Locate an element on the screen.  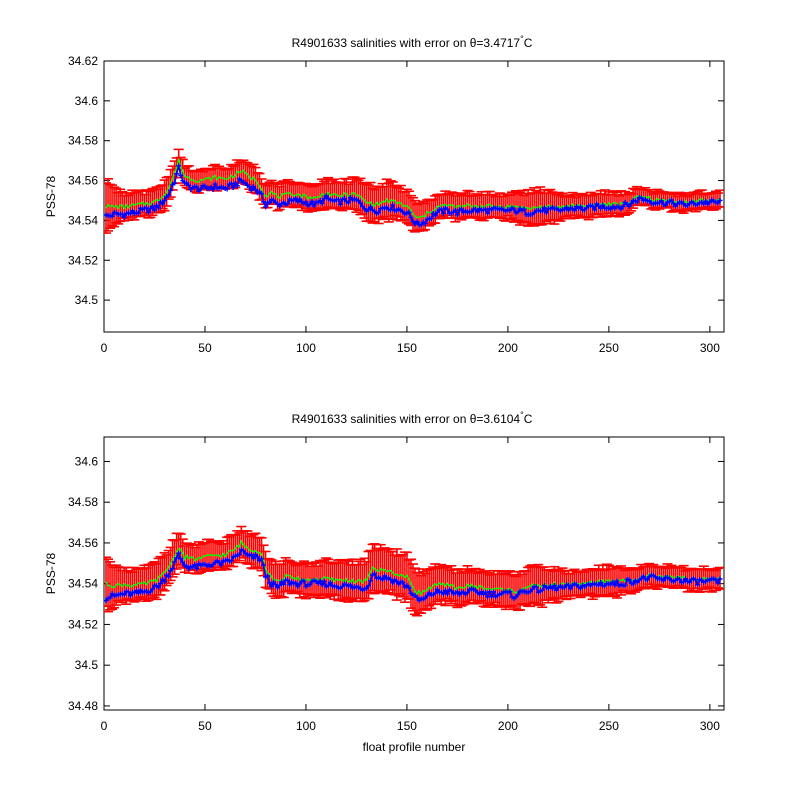
x-tick-label: 50 is located at coordinates (205, 726).